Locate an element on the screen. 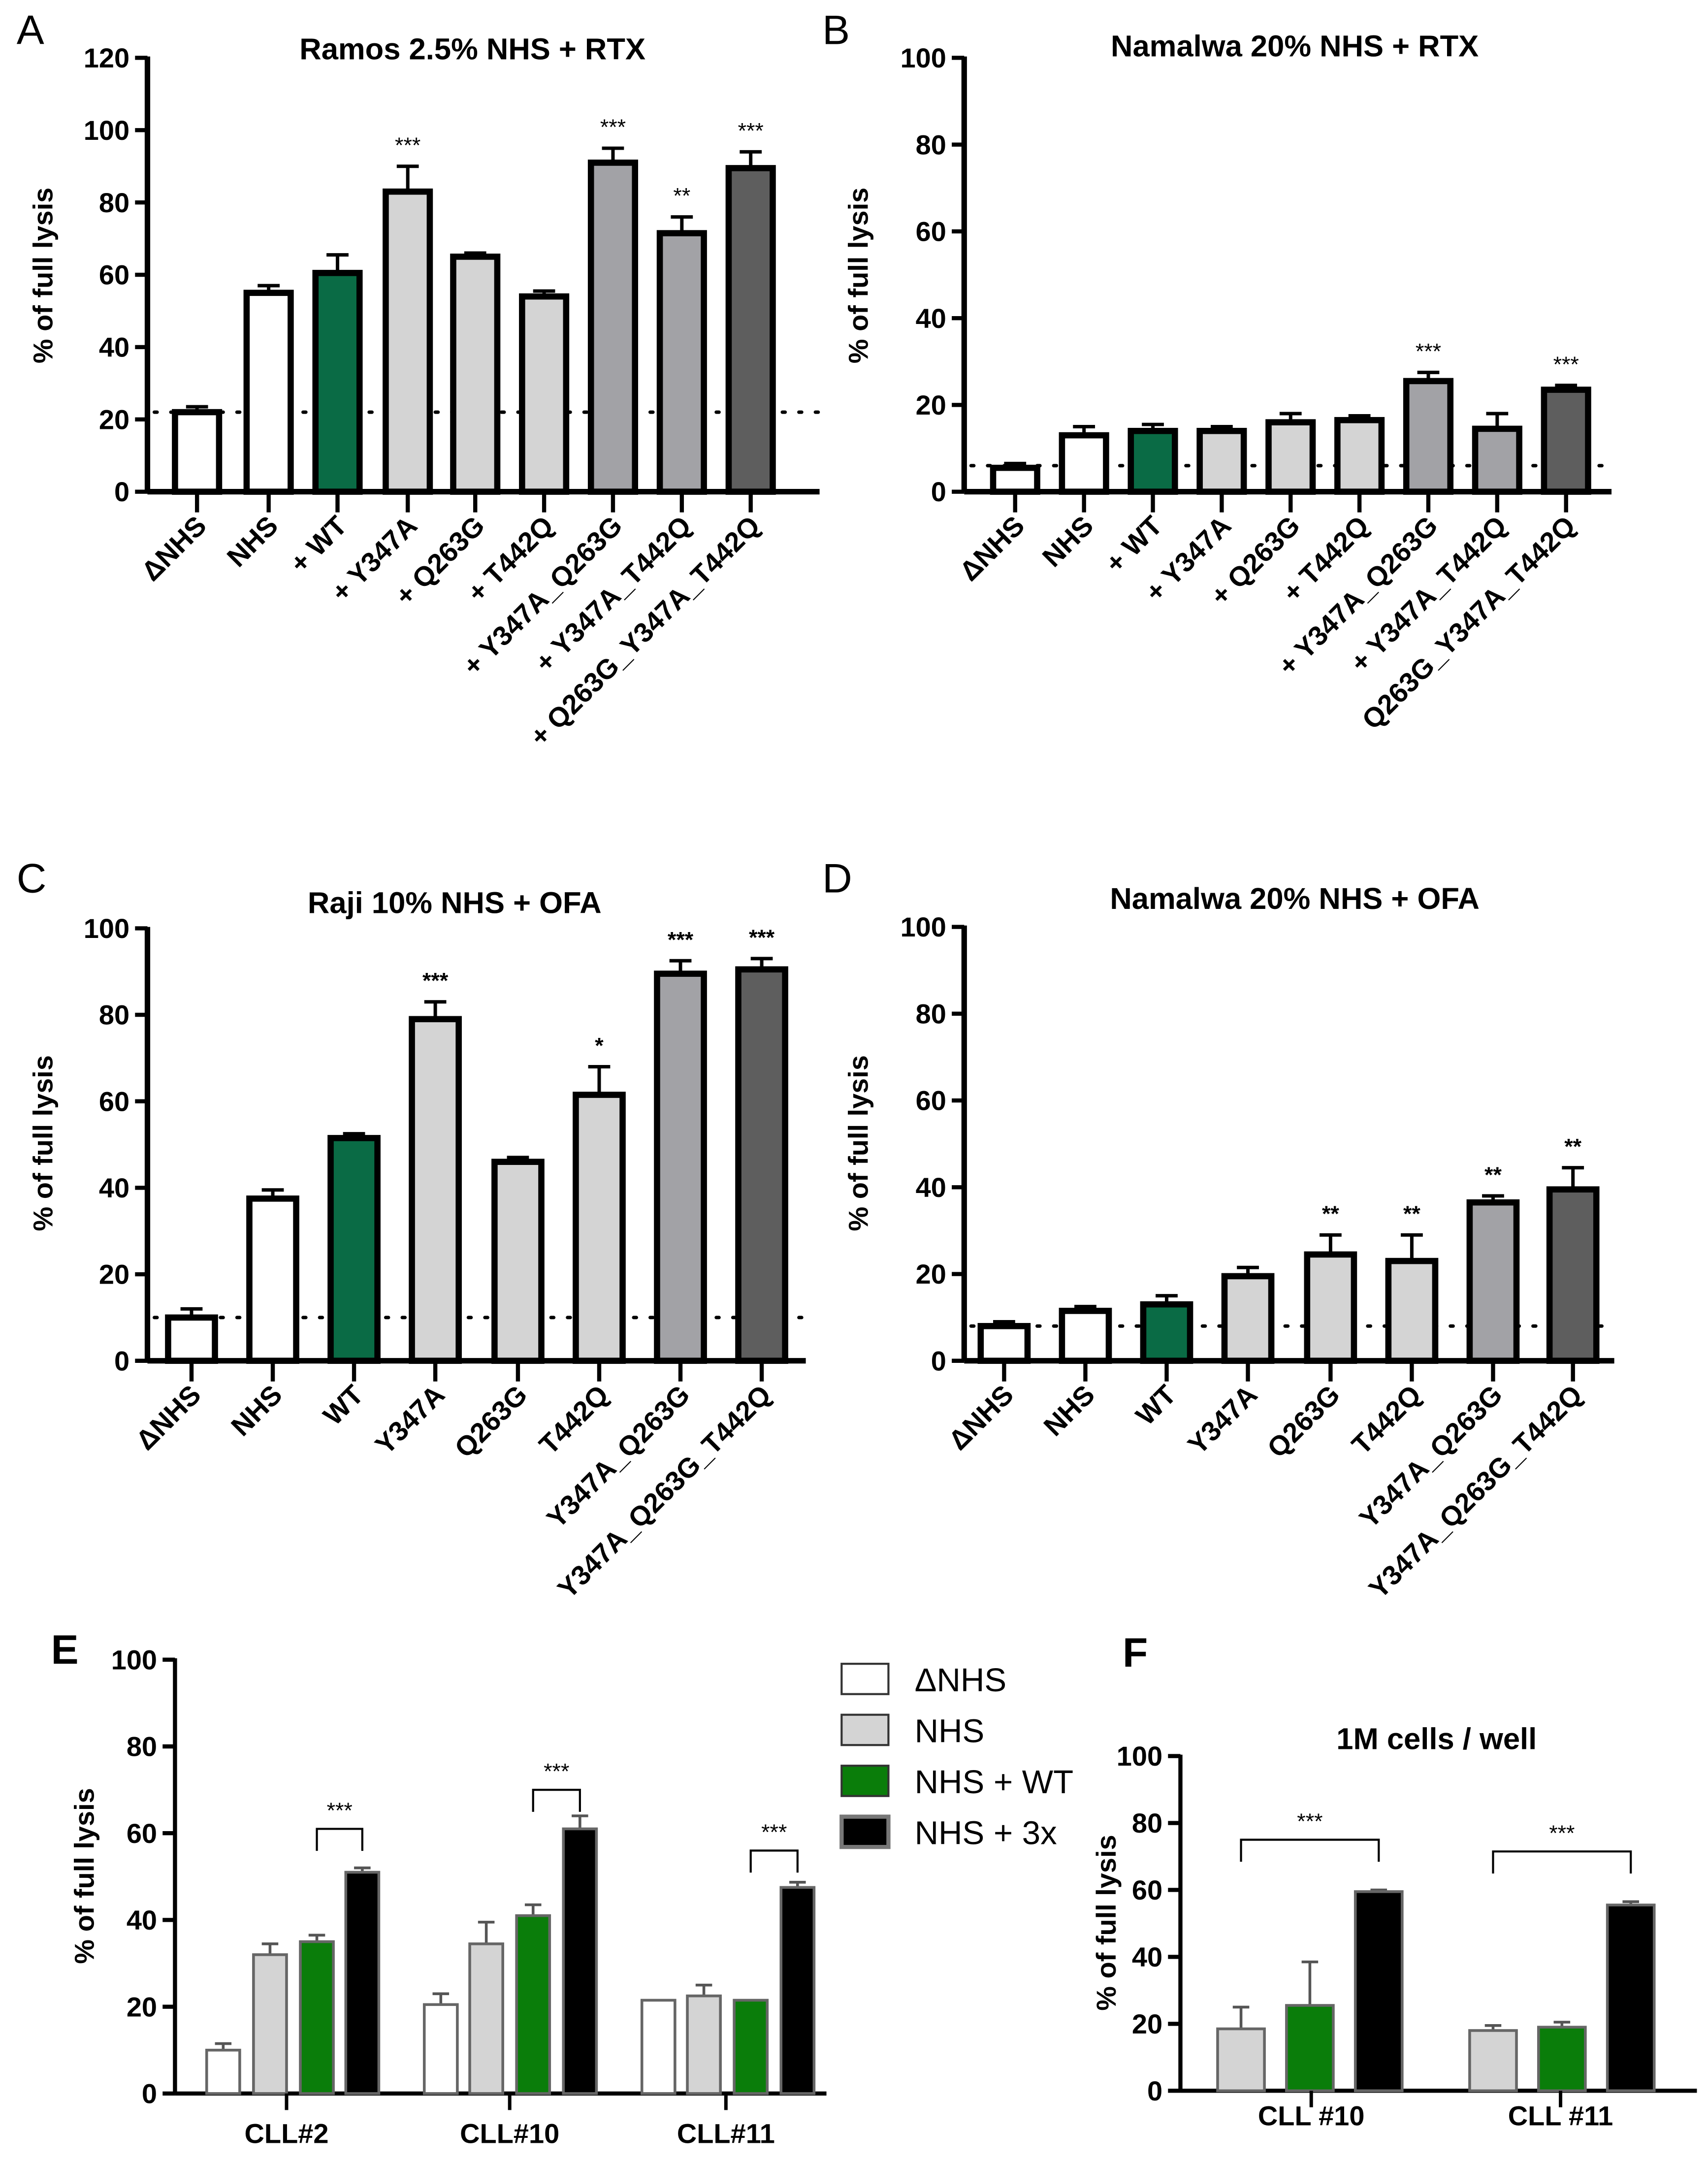  y-tick-label: 120 is located at coordinates (106, 58).